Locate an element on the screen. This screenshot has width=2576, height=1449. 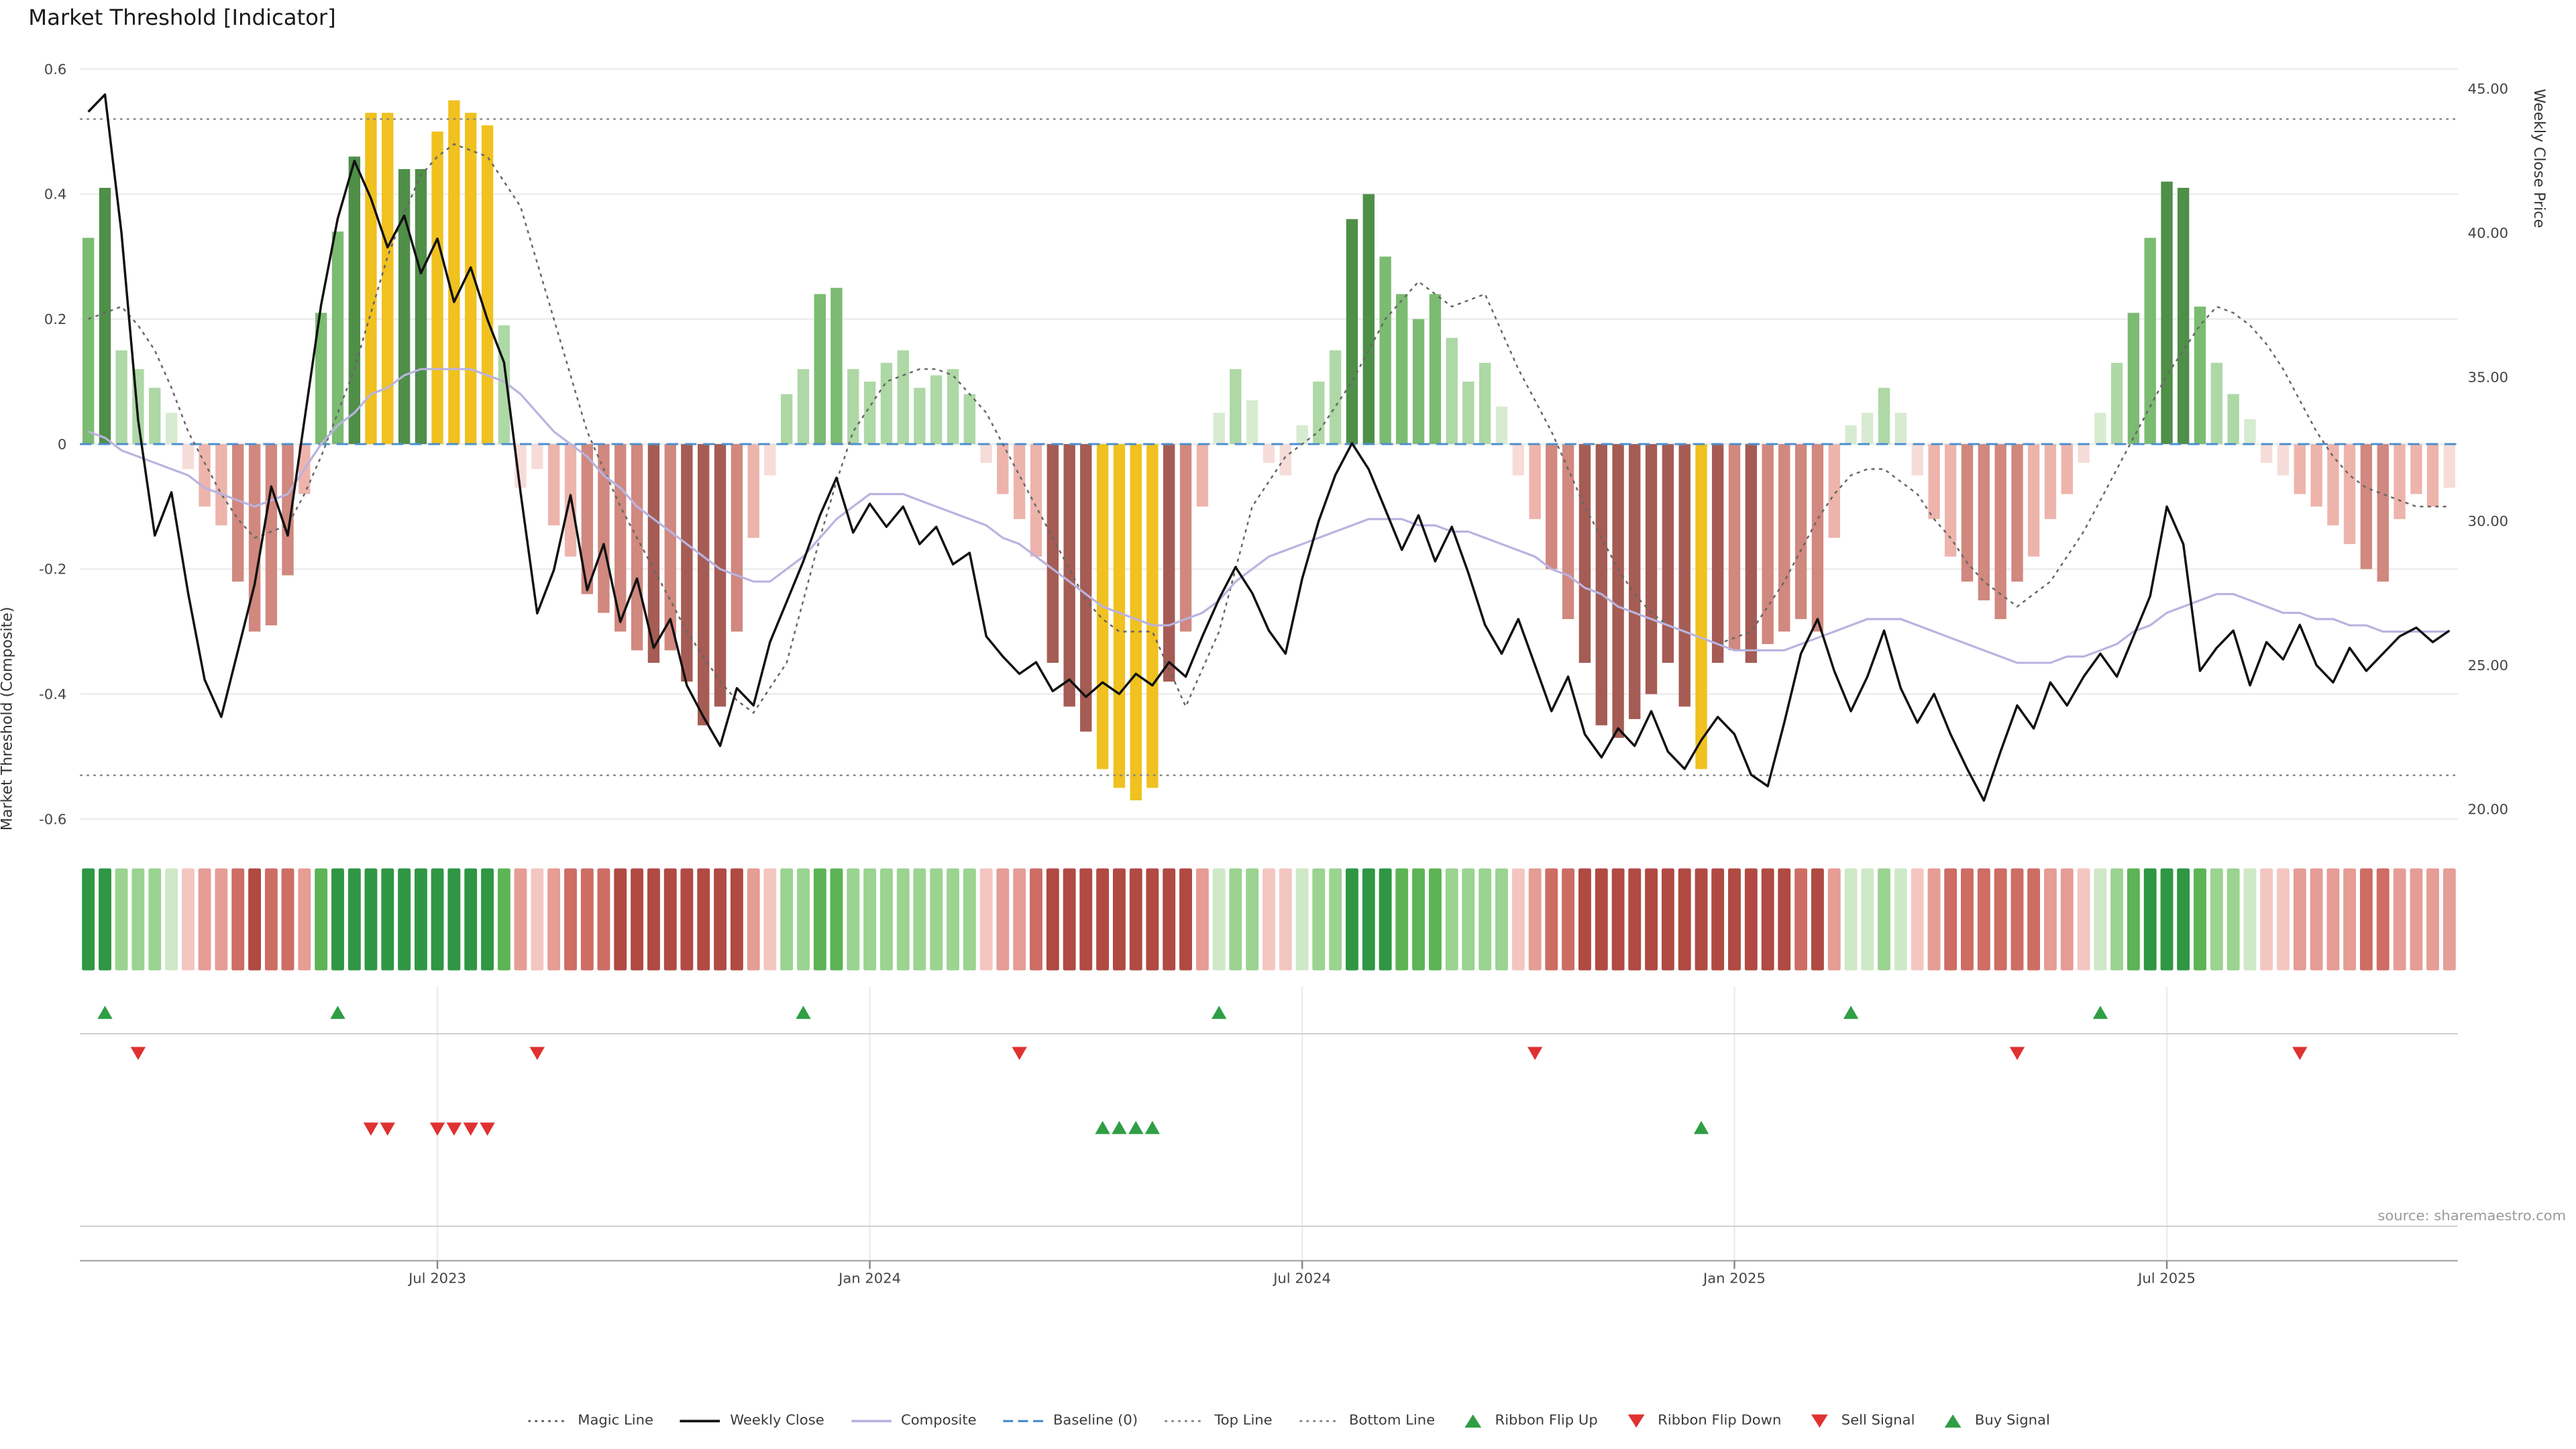
legend-item-label: Weekly Close is located at coordinates (777, 1421).